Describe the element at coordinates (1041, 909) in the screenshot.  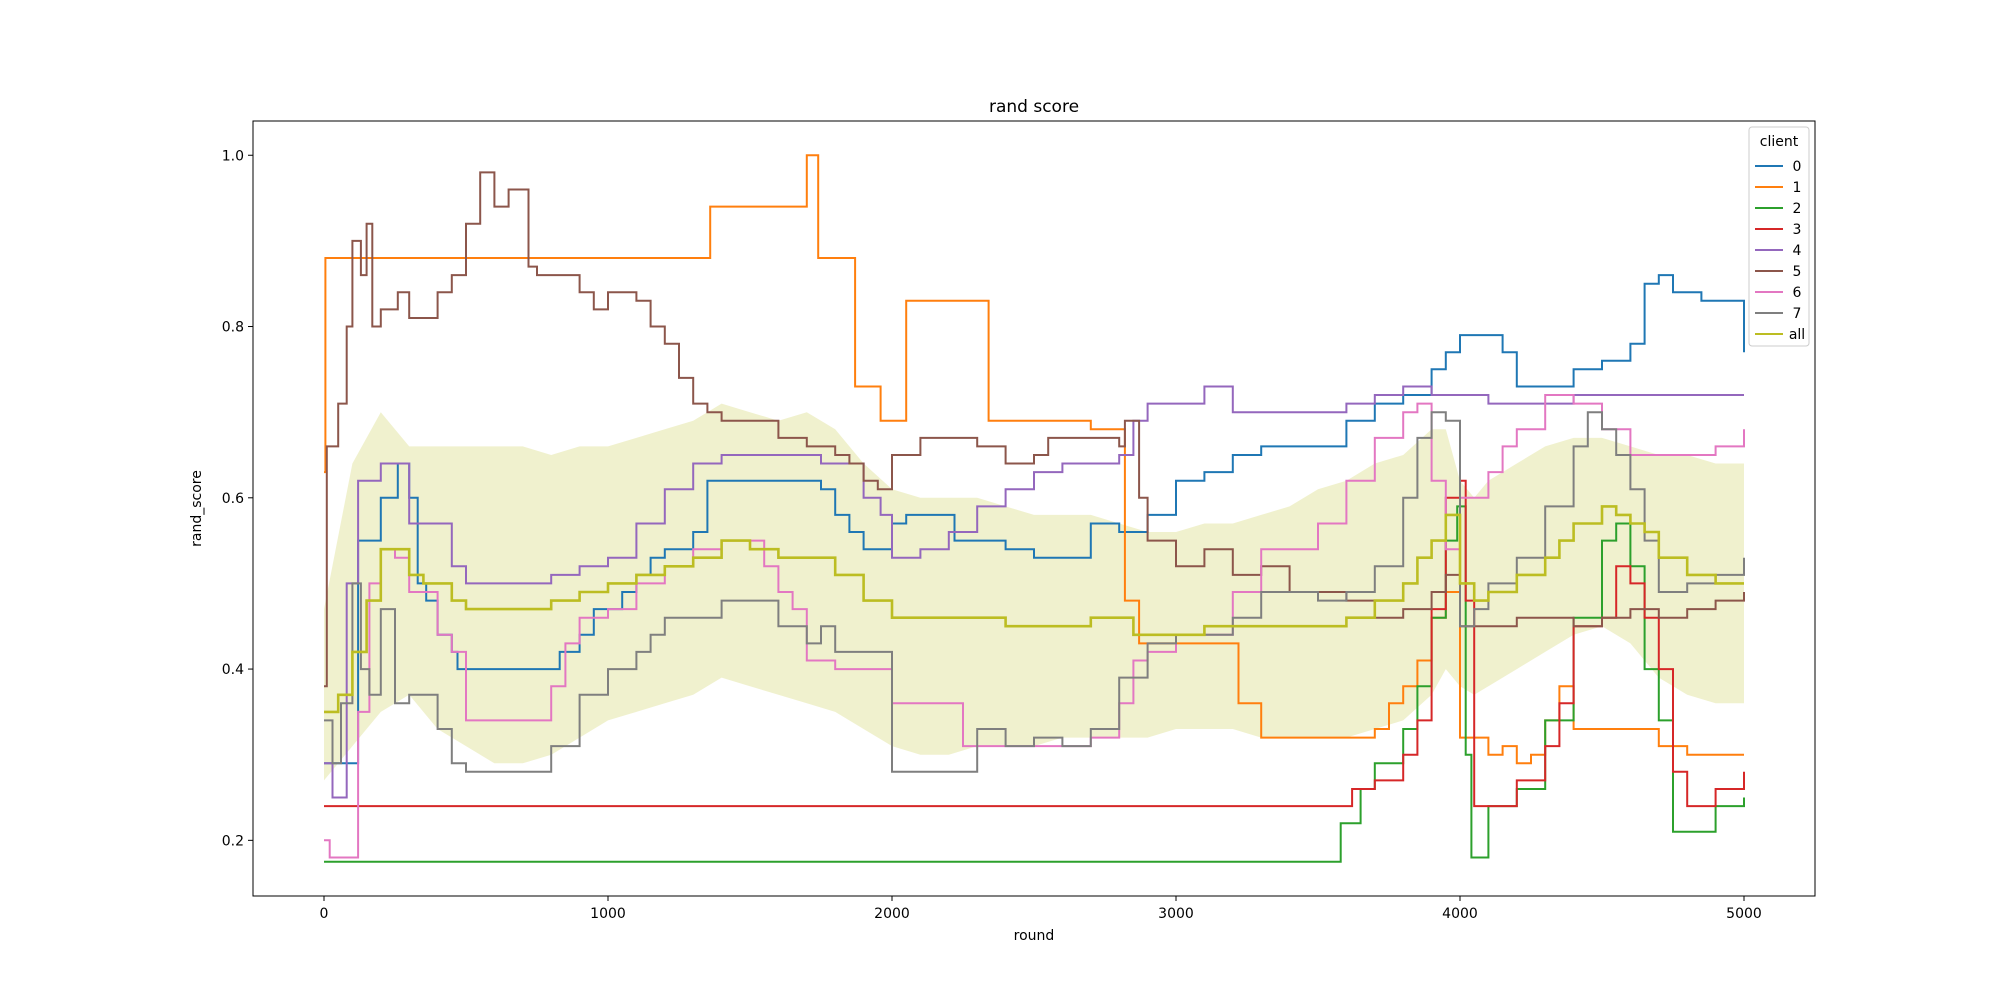
I see `x-axis: 0 1000 2000 3000 4000 5000` at that location.